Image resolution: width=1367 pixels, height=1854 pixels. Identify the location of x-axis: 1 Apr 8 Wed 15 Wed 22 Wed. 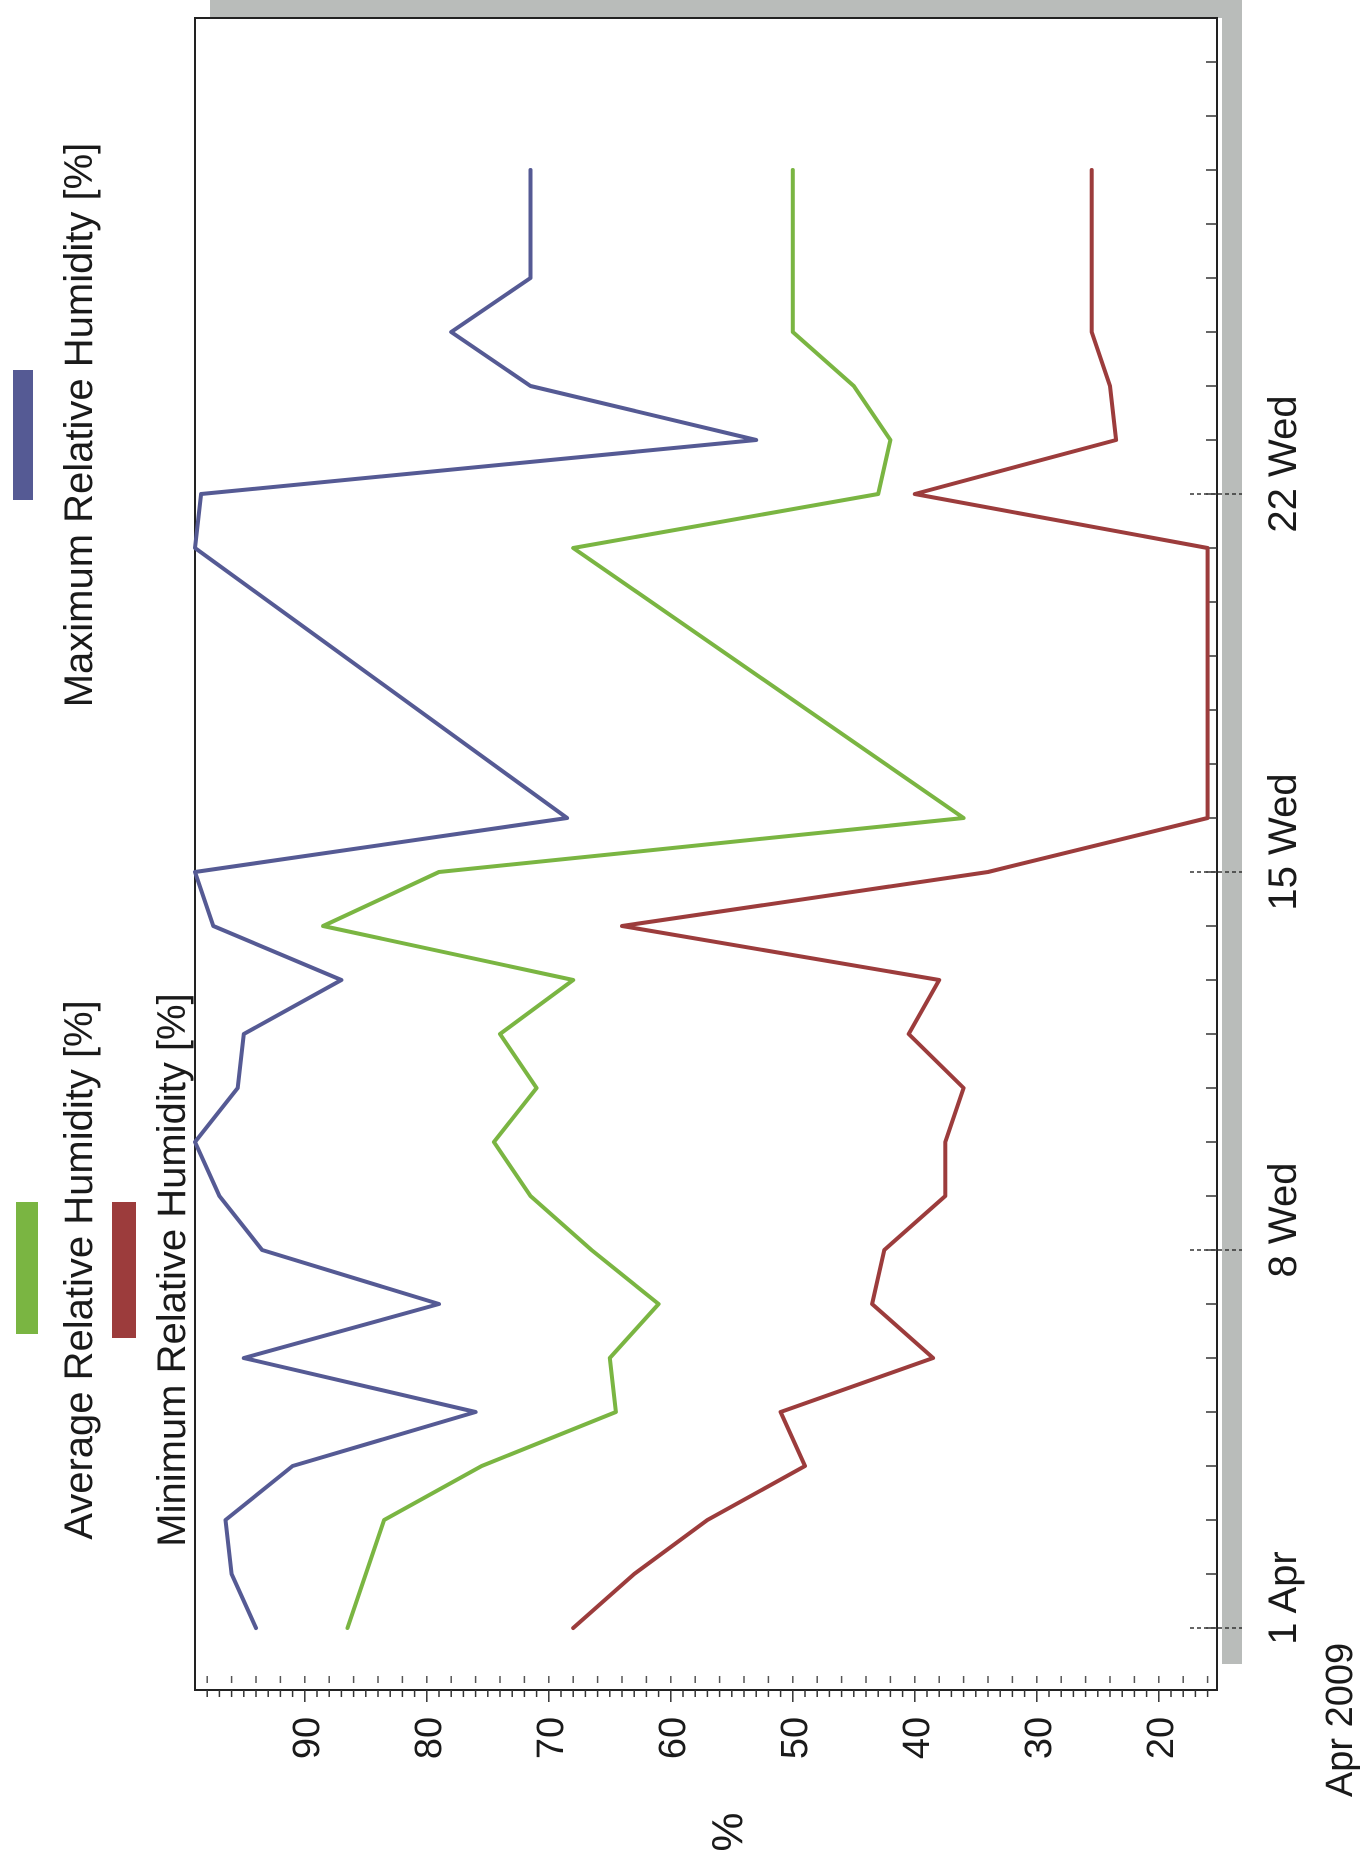
(1247, 853).